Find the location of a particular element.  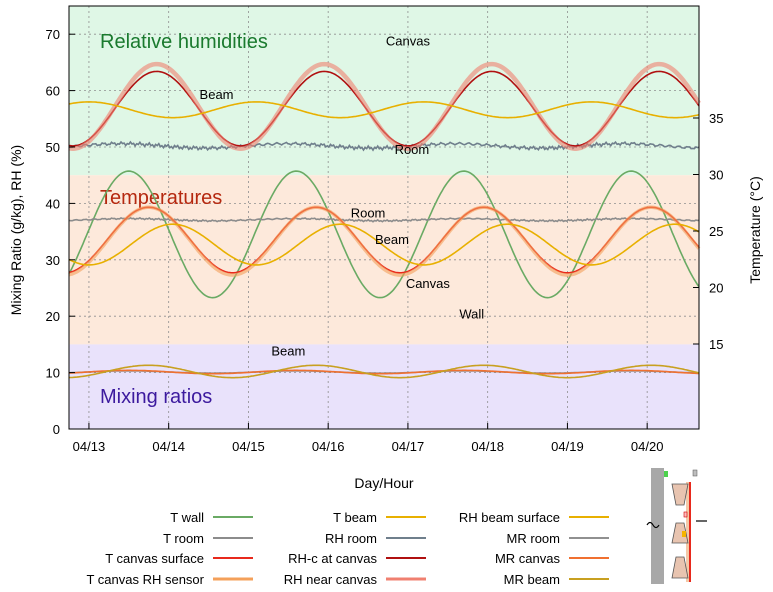

x-tick-label-04-20: 04/20 is located at coordinates (647, 446).